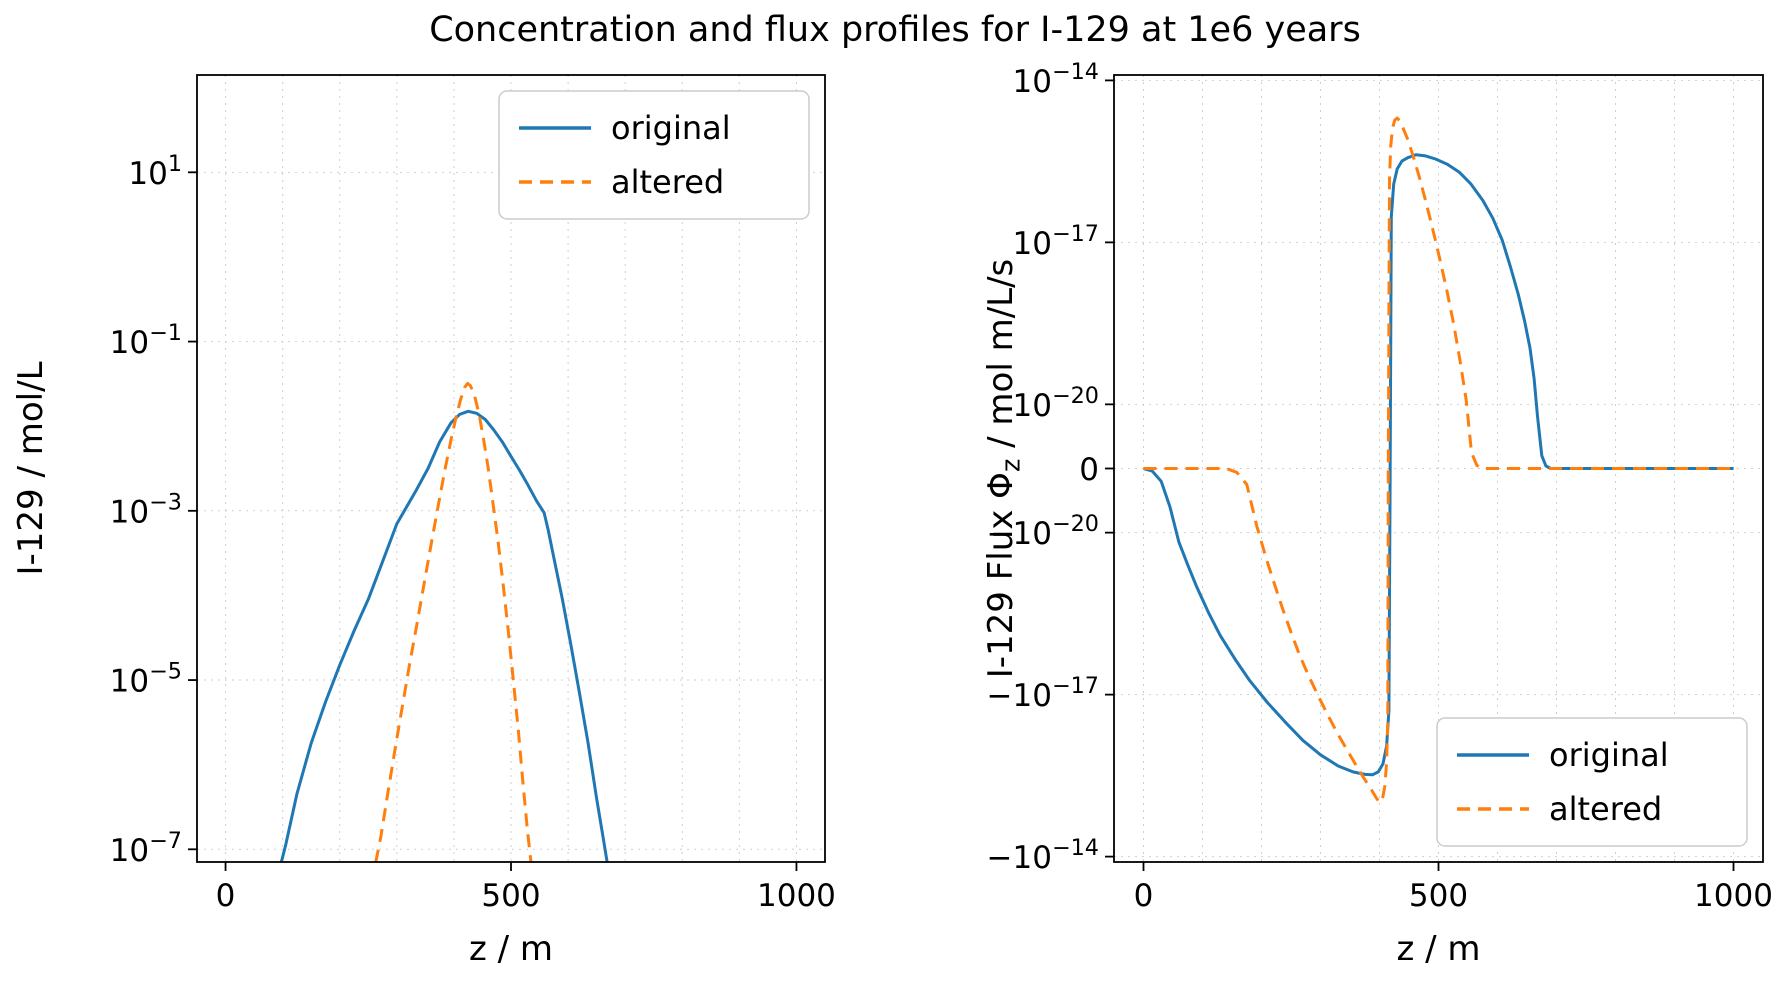 The image size is (1790, 985). I want to click on concentration-series-altered-line, so click(453, 621).